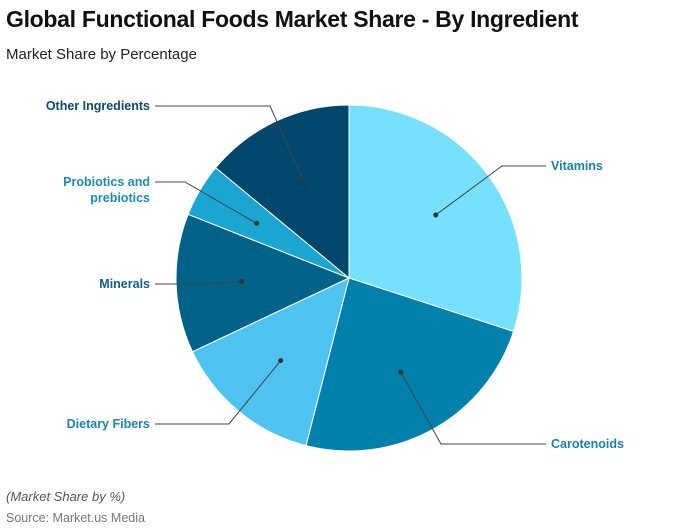 This screenshot has height=531, width=700. What do you see at coordinates (120, 198) in the screenshot?
I see `label-probiotics-line2: prebiotics` at bounding box center [120, 198].